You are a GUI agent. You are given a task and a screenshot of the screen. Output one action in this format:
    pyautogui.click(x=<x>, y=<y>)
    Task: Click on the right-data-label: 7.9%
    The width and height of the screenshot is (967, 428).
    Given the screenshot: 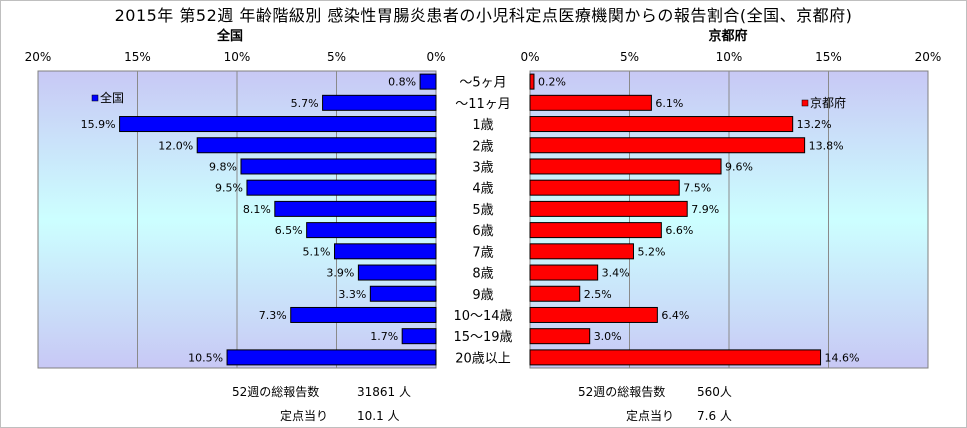 What is the action you would take?
    pyautogui.click(x=705, y=209)
    